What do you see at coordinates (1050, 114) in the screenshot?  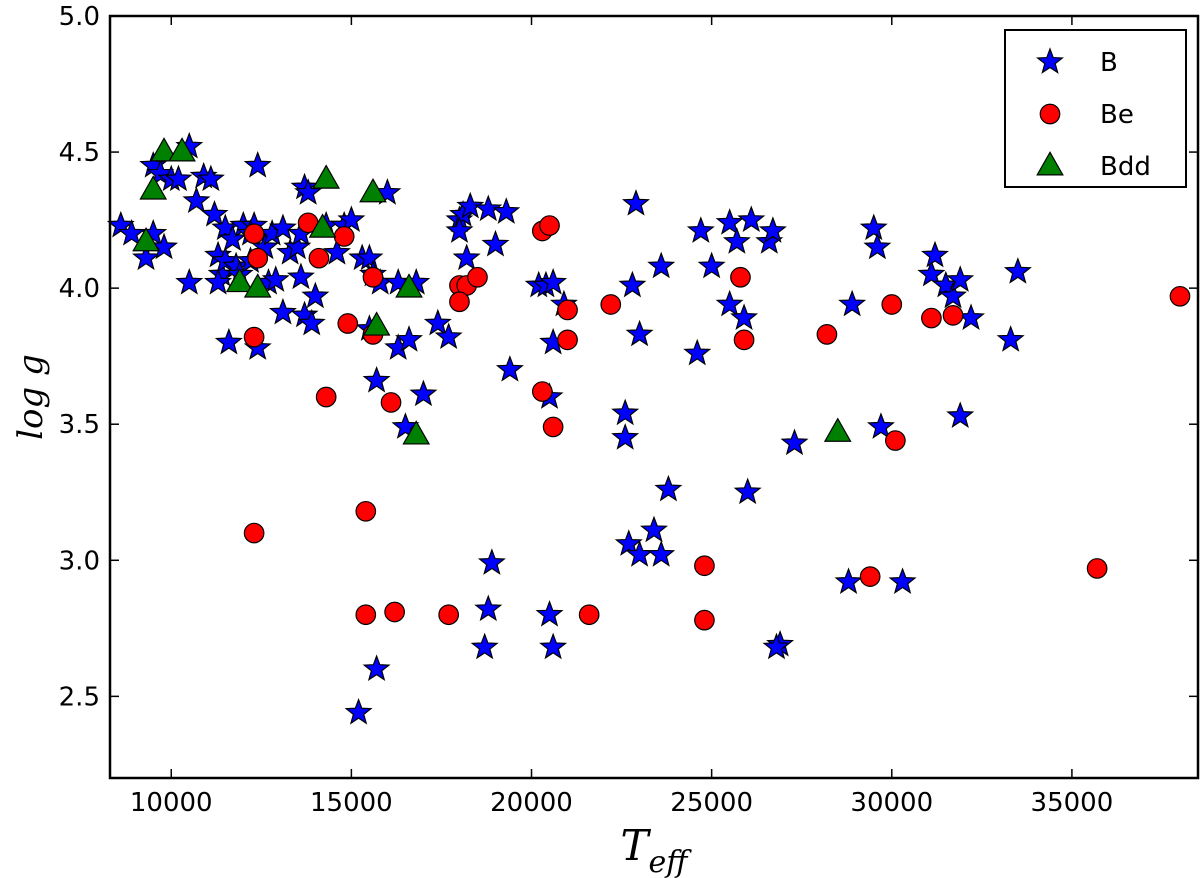 I see `legend-marker-be` at bounding box center [1050, 114].